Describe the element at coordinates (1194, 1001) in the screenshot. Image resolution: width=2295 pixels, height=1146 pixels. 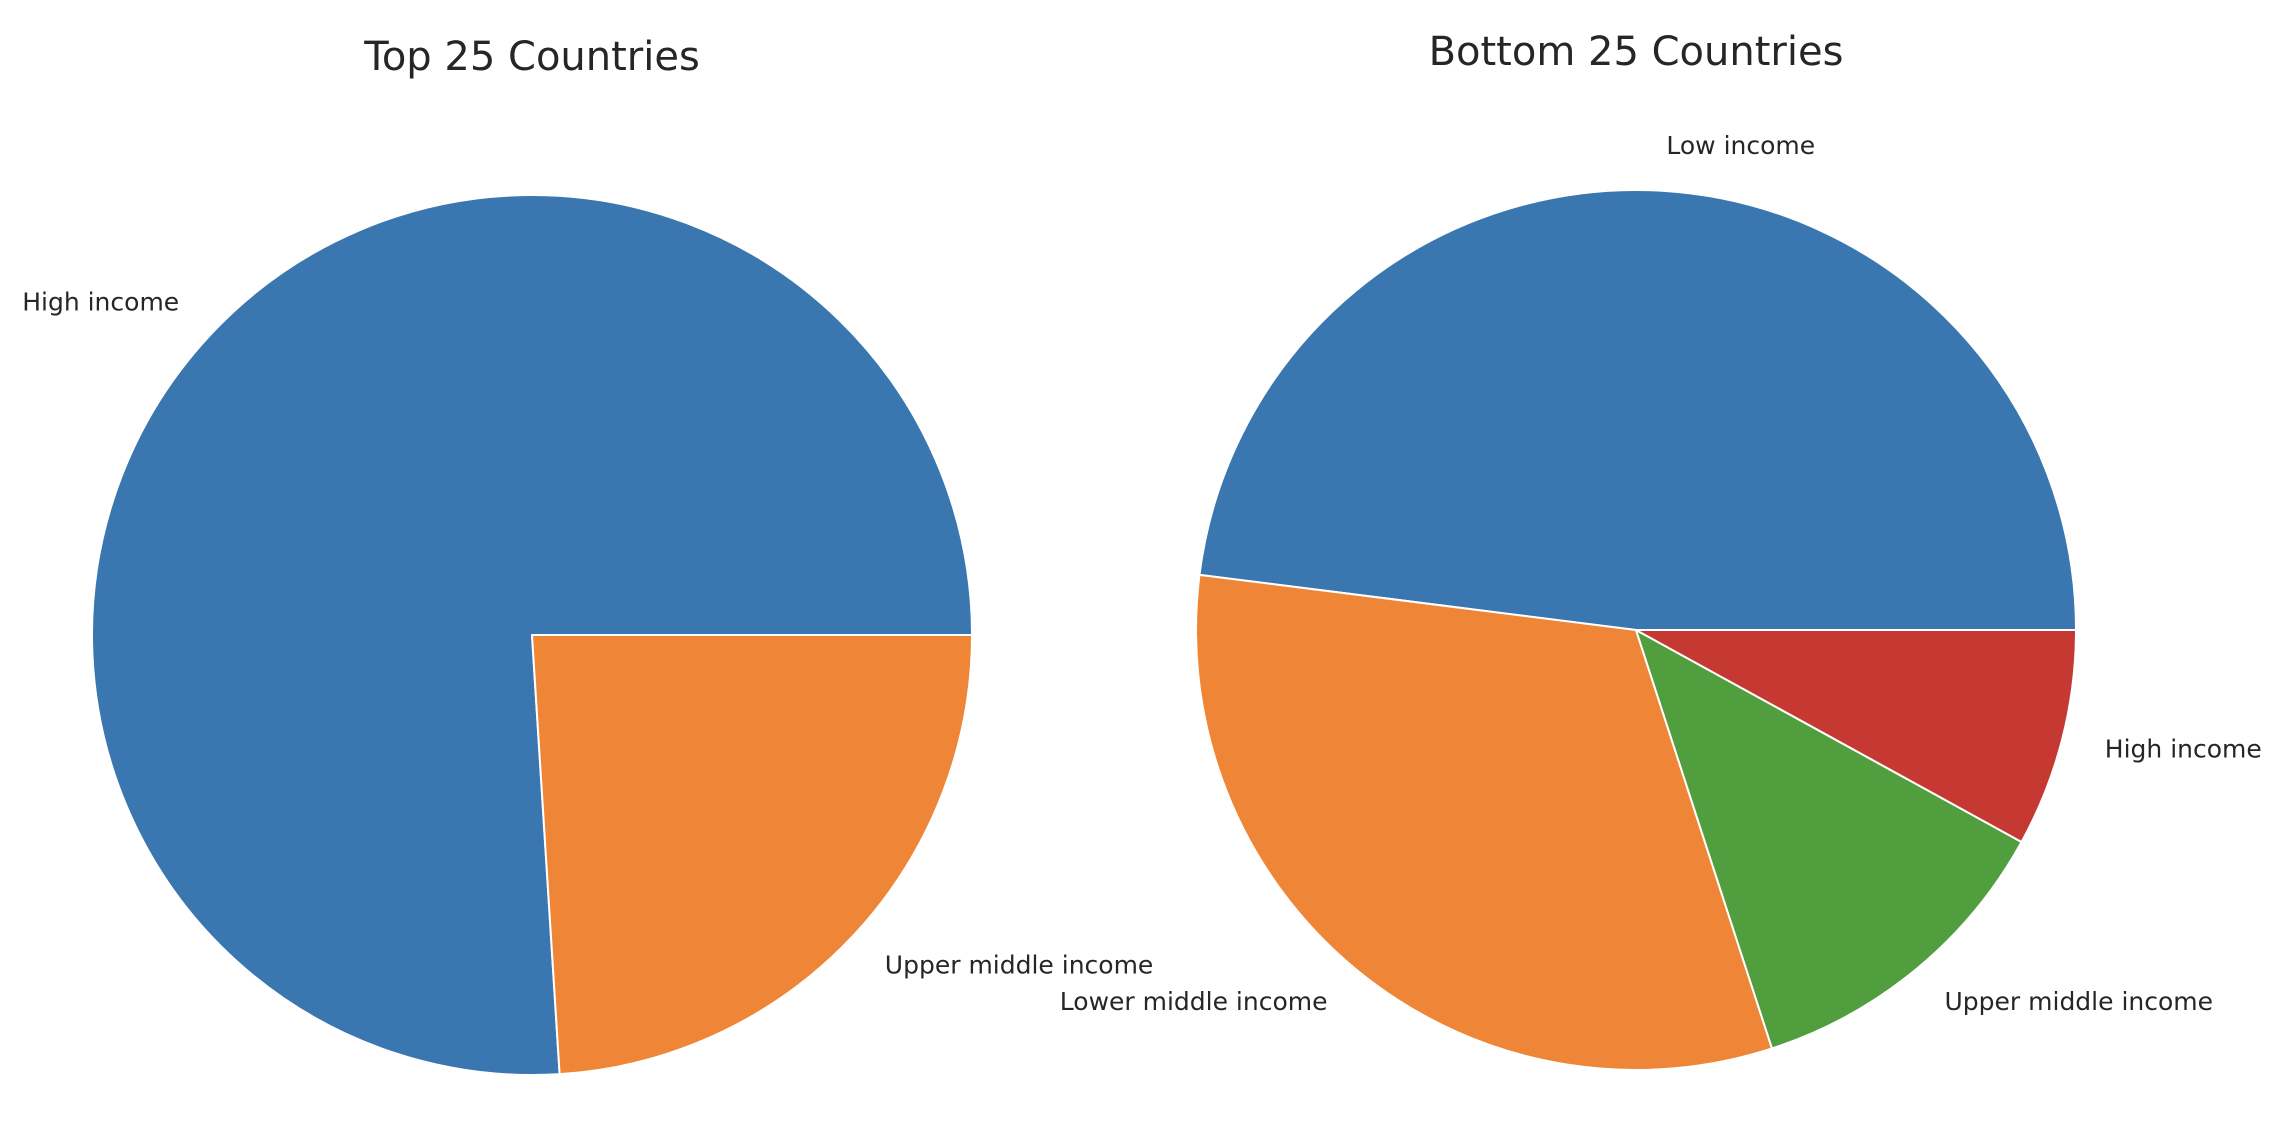
I see `pie-label-lower-middle-income: Lower middle income` at that location.